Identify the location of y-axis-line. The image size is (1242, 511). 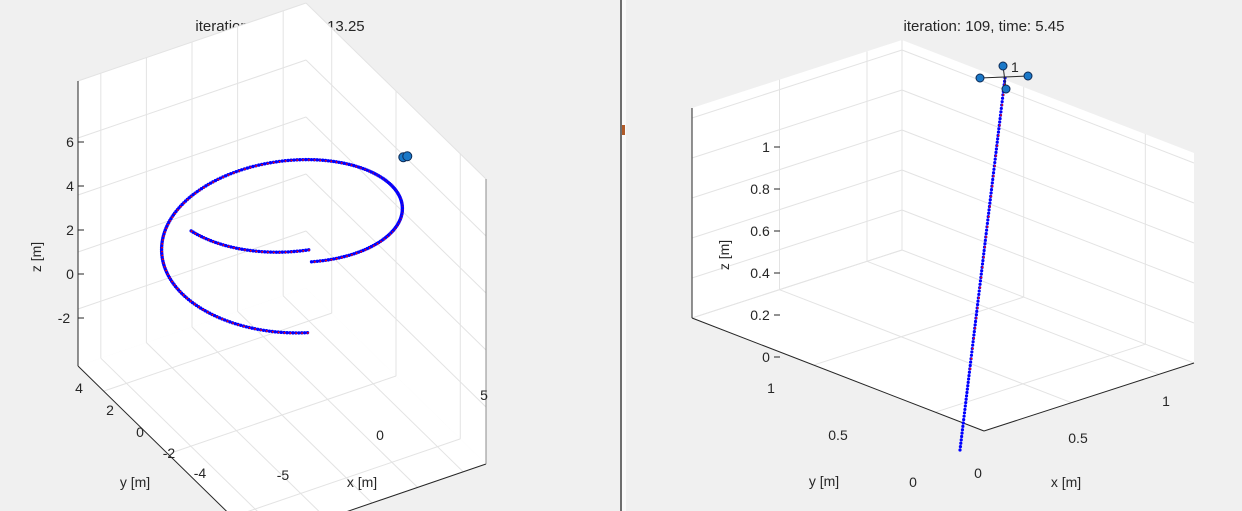
(152, 438).